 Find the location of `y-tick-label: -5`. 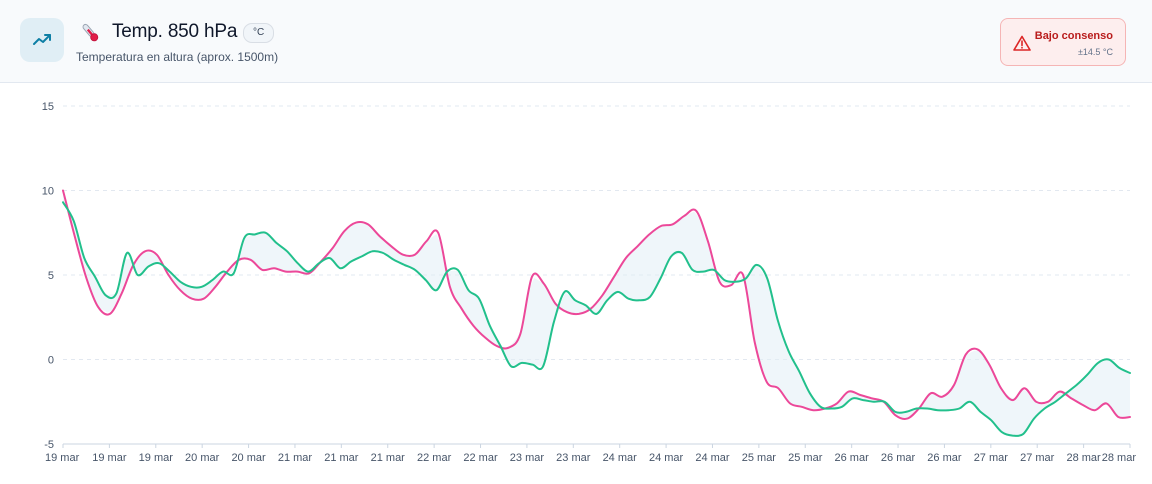

y-tick-label: -5 is located at coordinates (49, 445).